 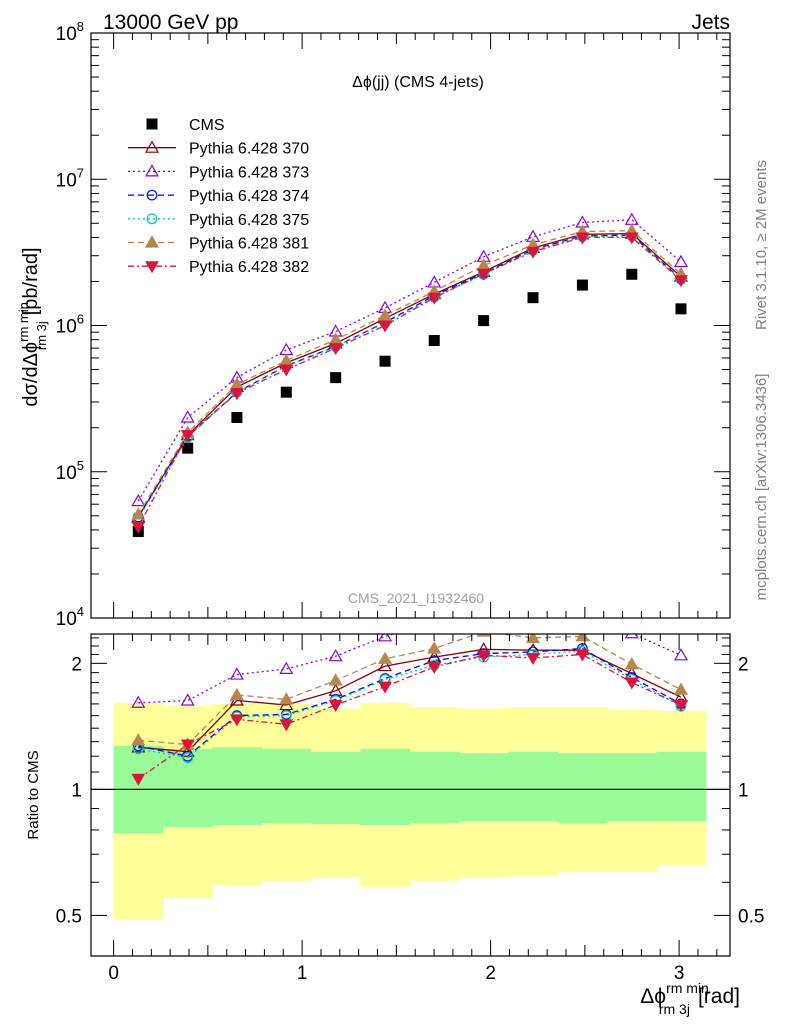 I want to click on legend-item-373: Pythia 6.428 373, so click(x=218, y=172).